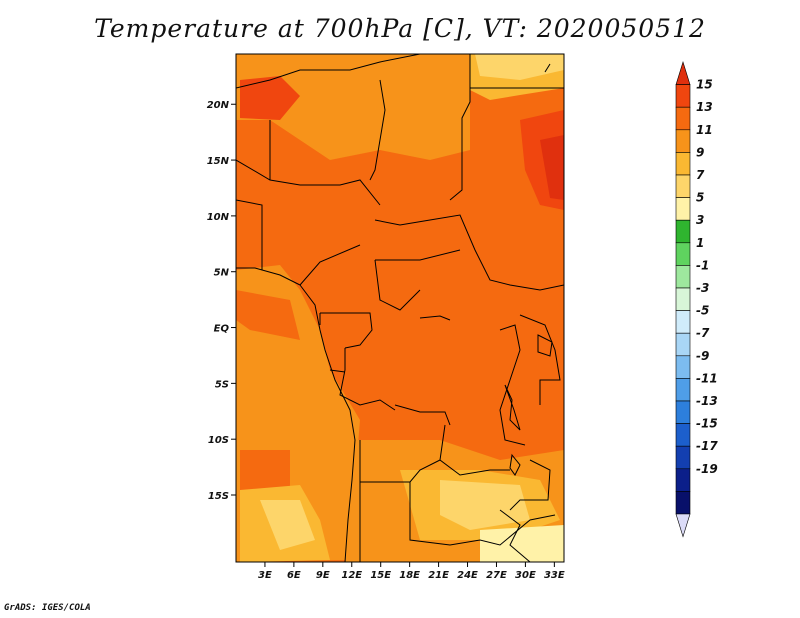 The image size is (800, 618). What do you see at coordinates (700, 198) in the screenshot?
I see `colorbar-label: 5` at bounding box center [700, 198].